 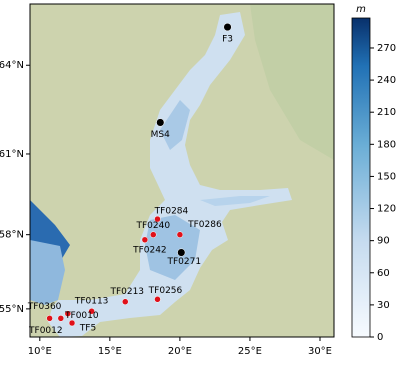 I want to click on colorbar-tick-label: 240, so click(x=386, y=80).